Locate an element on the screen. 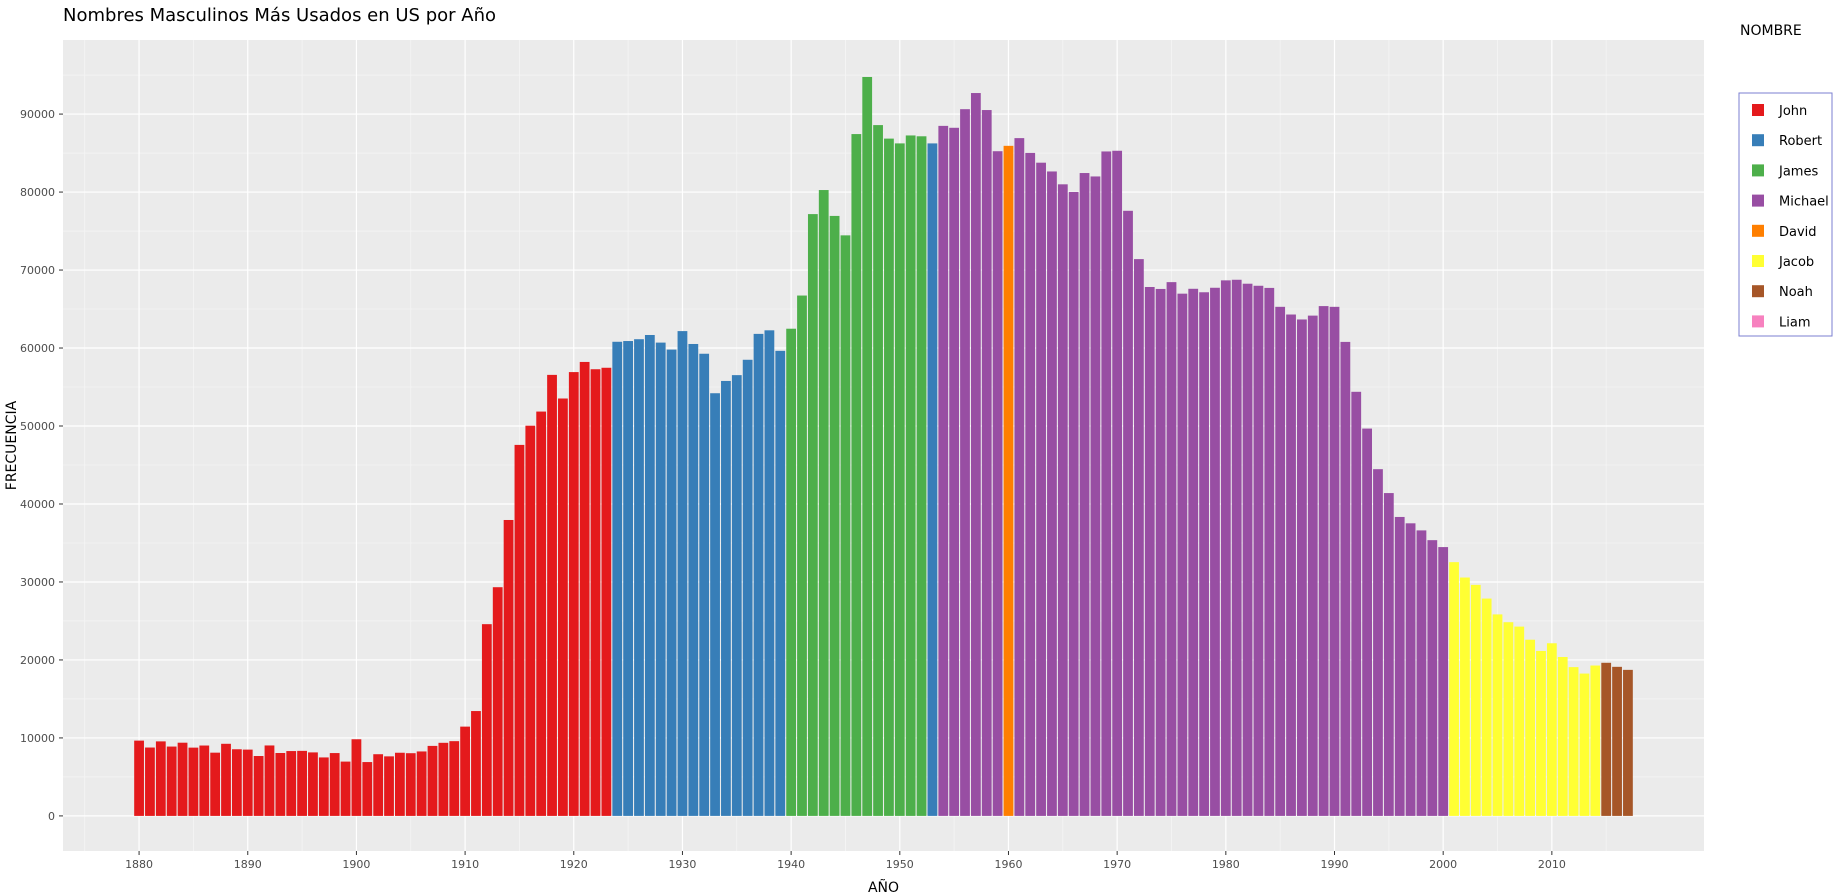 The width and height of the screenshot is (1840, 896). x-tick-label: 1880 is located at coordinates (139, 864).